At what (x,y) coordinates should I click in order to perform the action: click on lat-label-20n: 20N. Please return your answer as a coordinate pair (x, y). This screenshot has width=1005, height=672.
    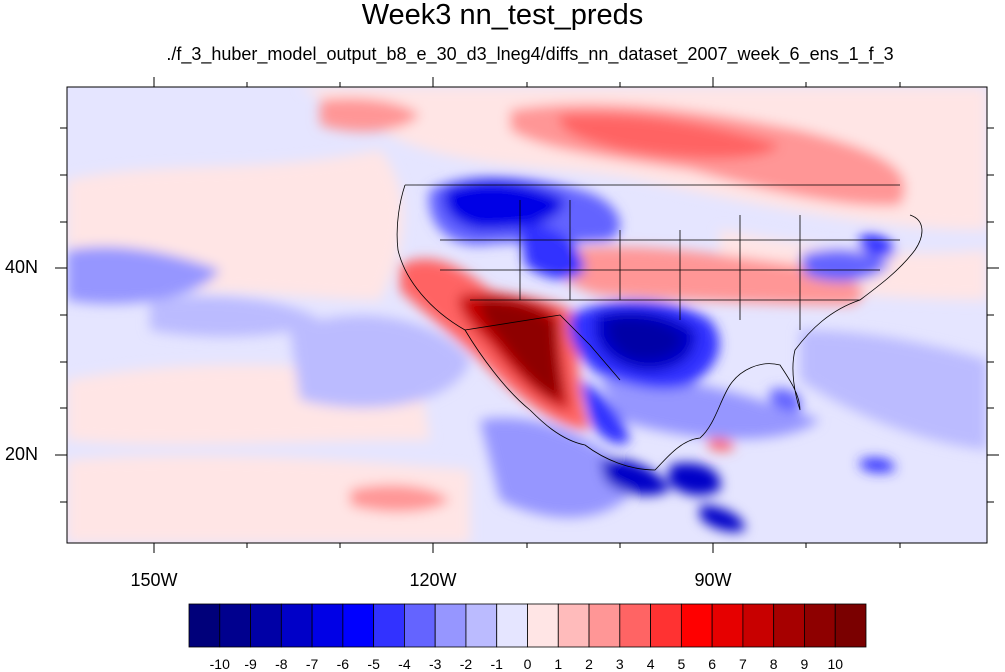
    Looking at the image, I should click on (21, 454).